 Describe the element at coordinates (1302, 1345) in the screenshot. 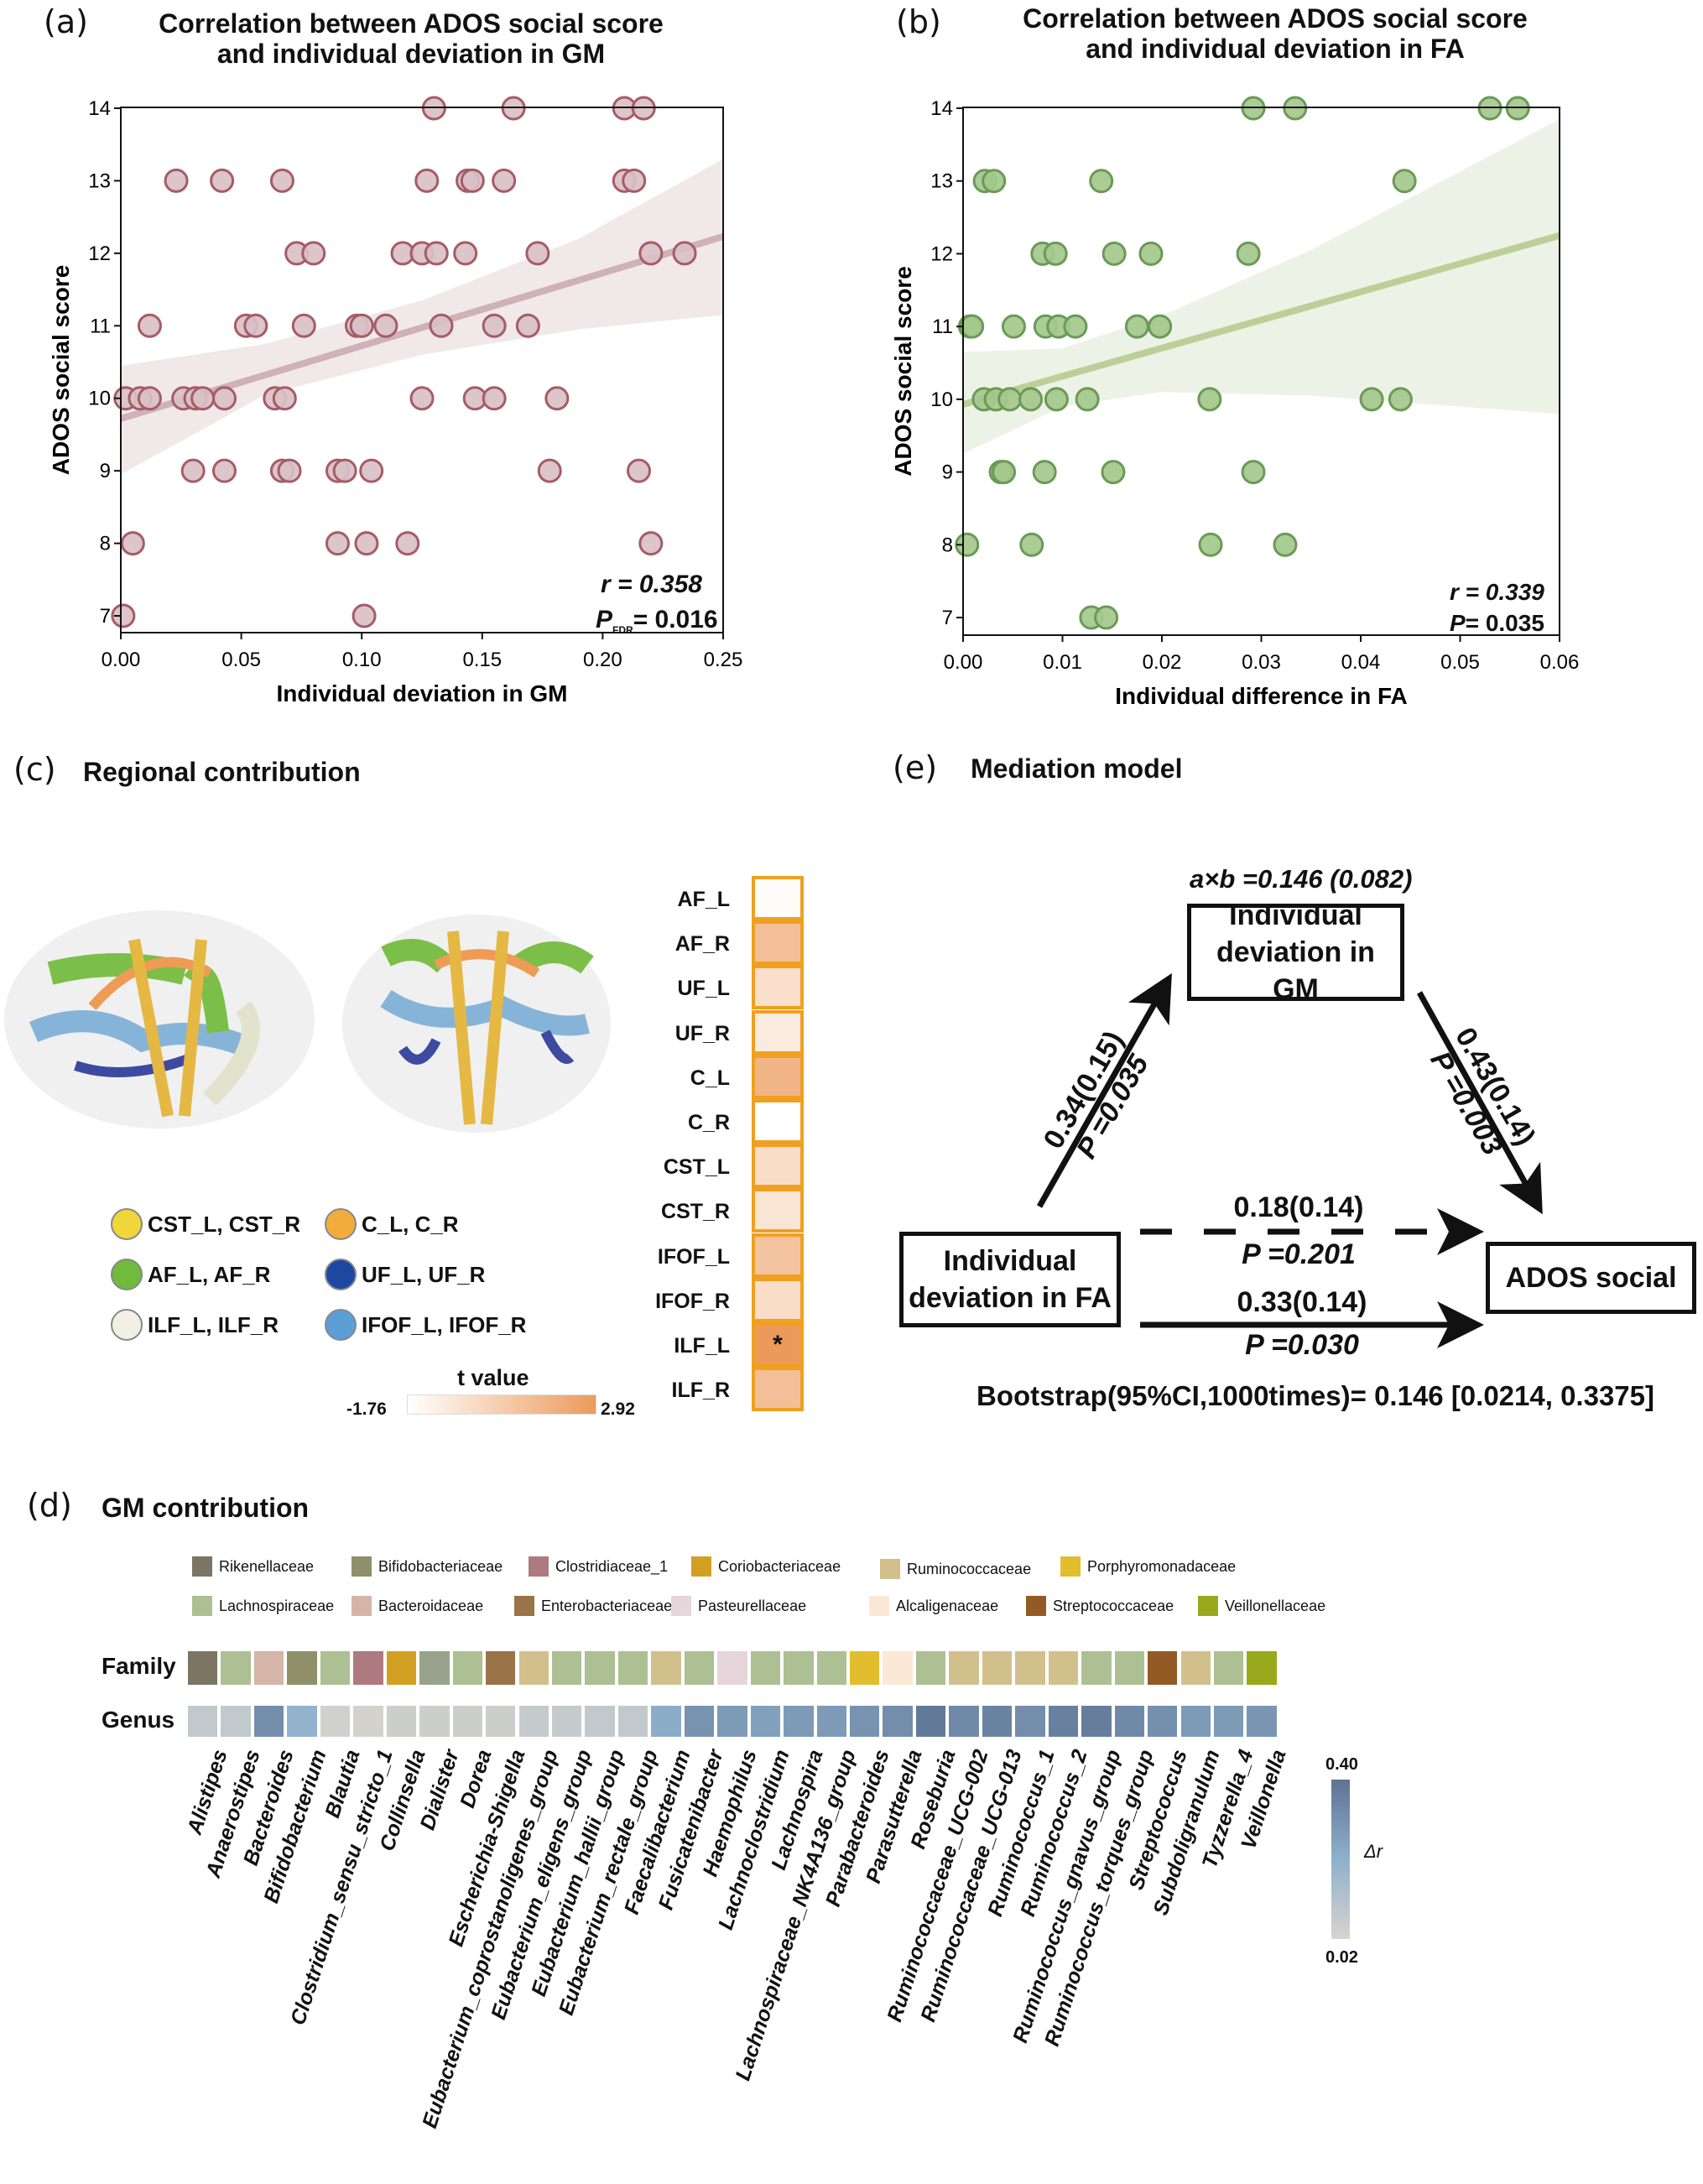

I see `path-c-p: P =0.030` at that location.